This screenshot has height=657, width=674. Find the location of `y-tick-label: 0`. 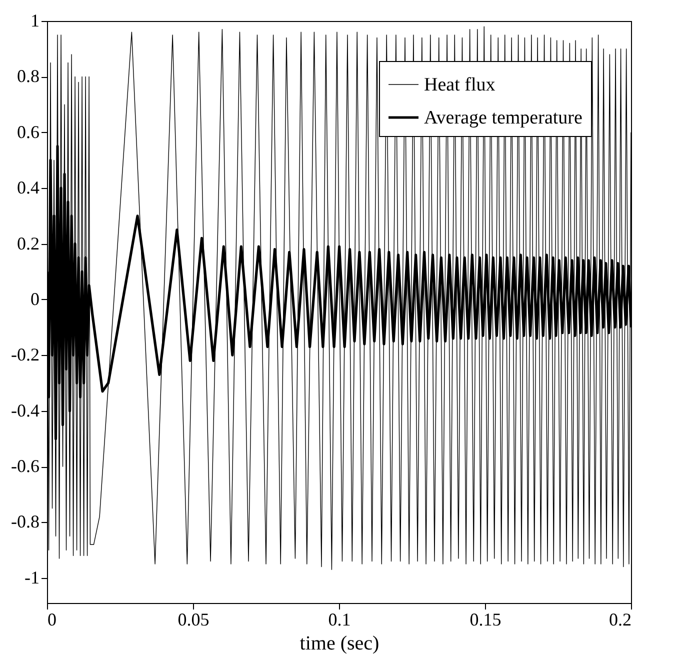

y-tick-label: 0 is located at coordinates (35, 298).